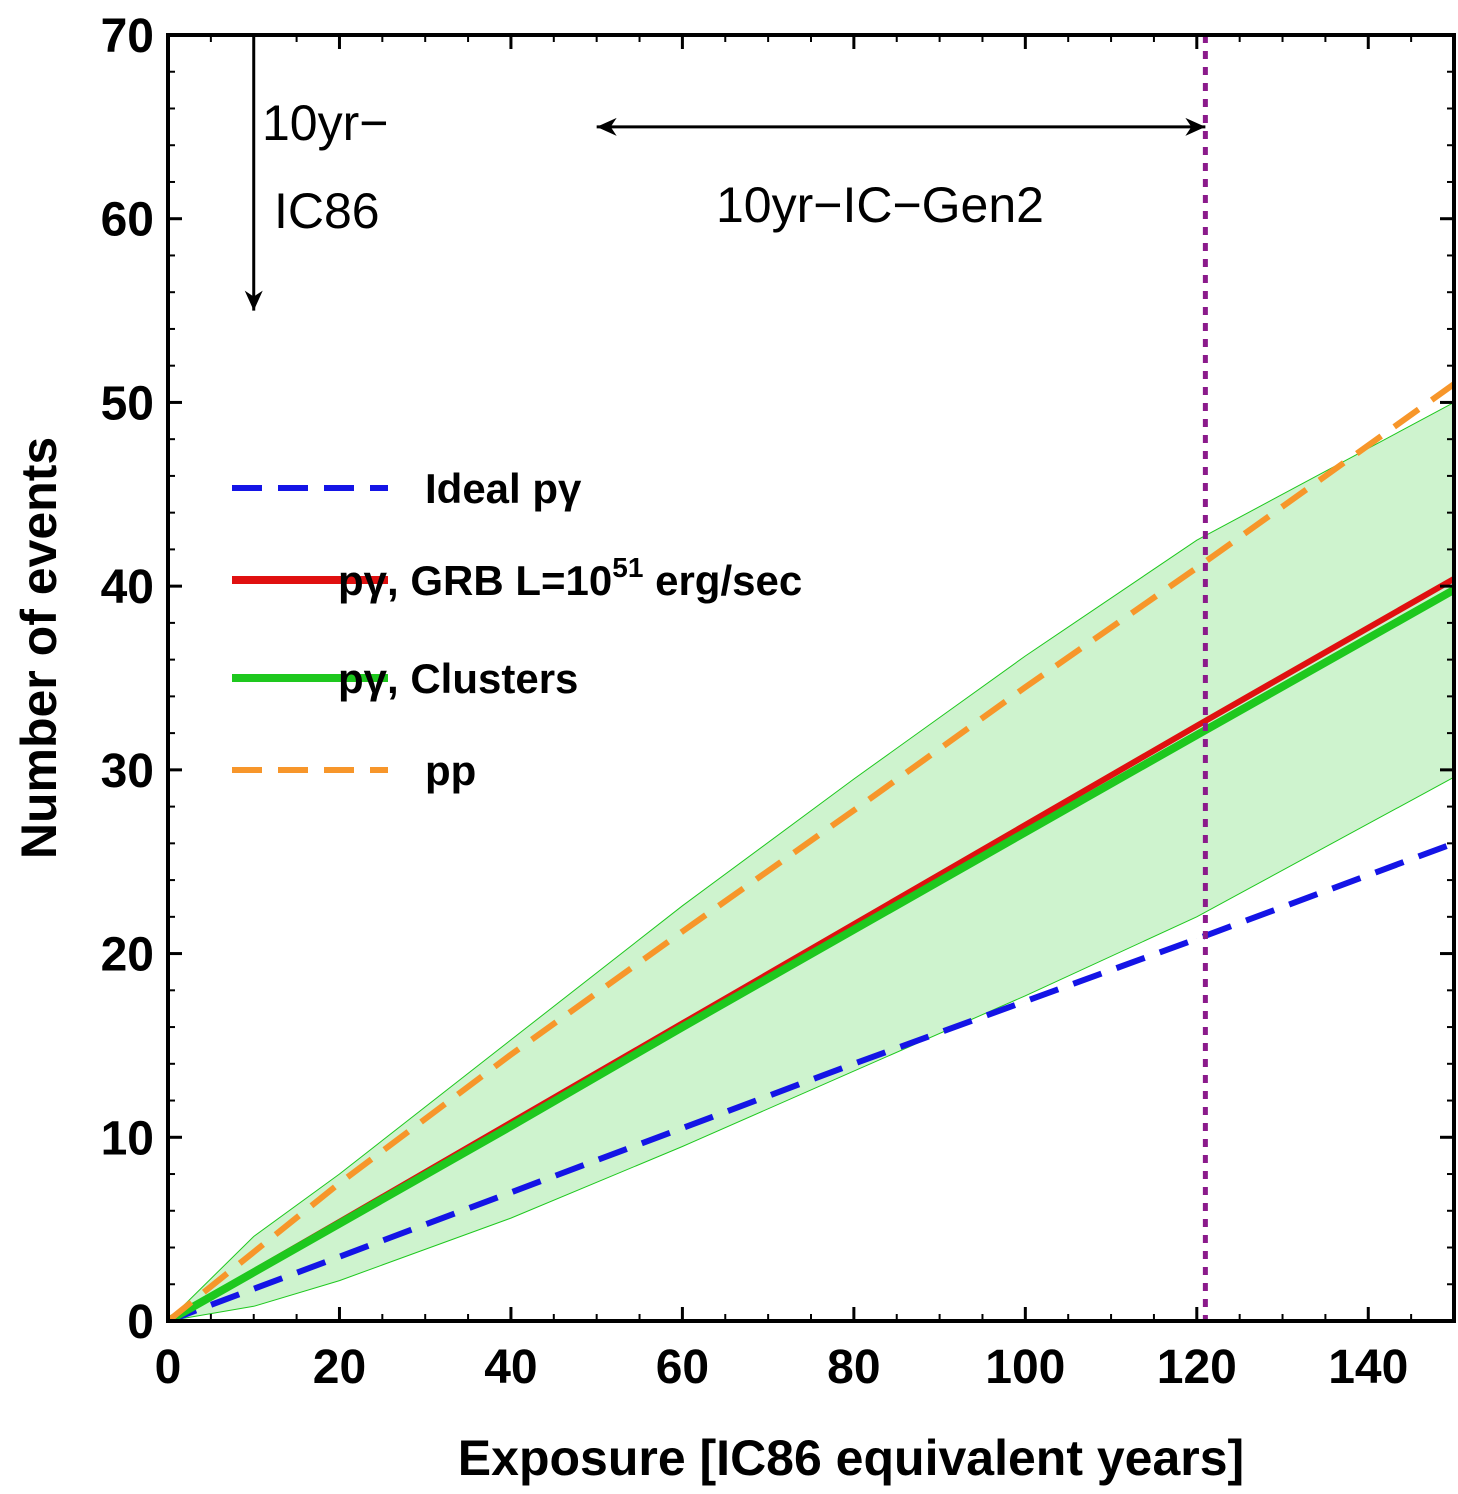 This screenshot has height=1494, width=1458. Describe the element at coordinates (127, 771) in the screenshot. I see `y-tick-label: 30` at that location.